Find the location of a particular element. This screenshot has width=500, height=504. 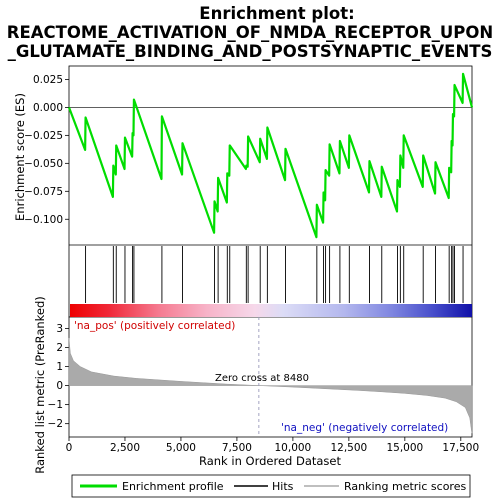

es-y-tick-label: −0.100 is located at coordinates (43, 220).